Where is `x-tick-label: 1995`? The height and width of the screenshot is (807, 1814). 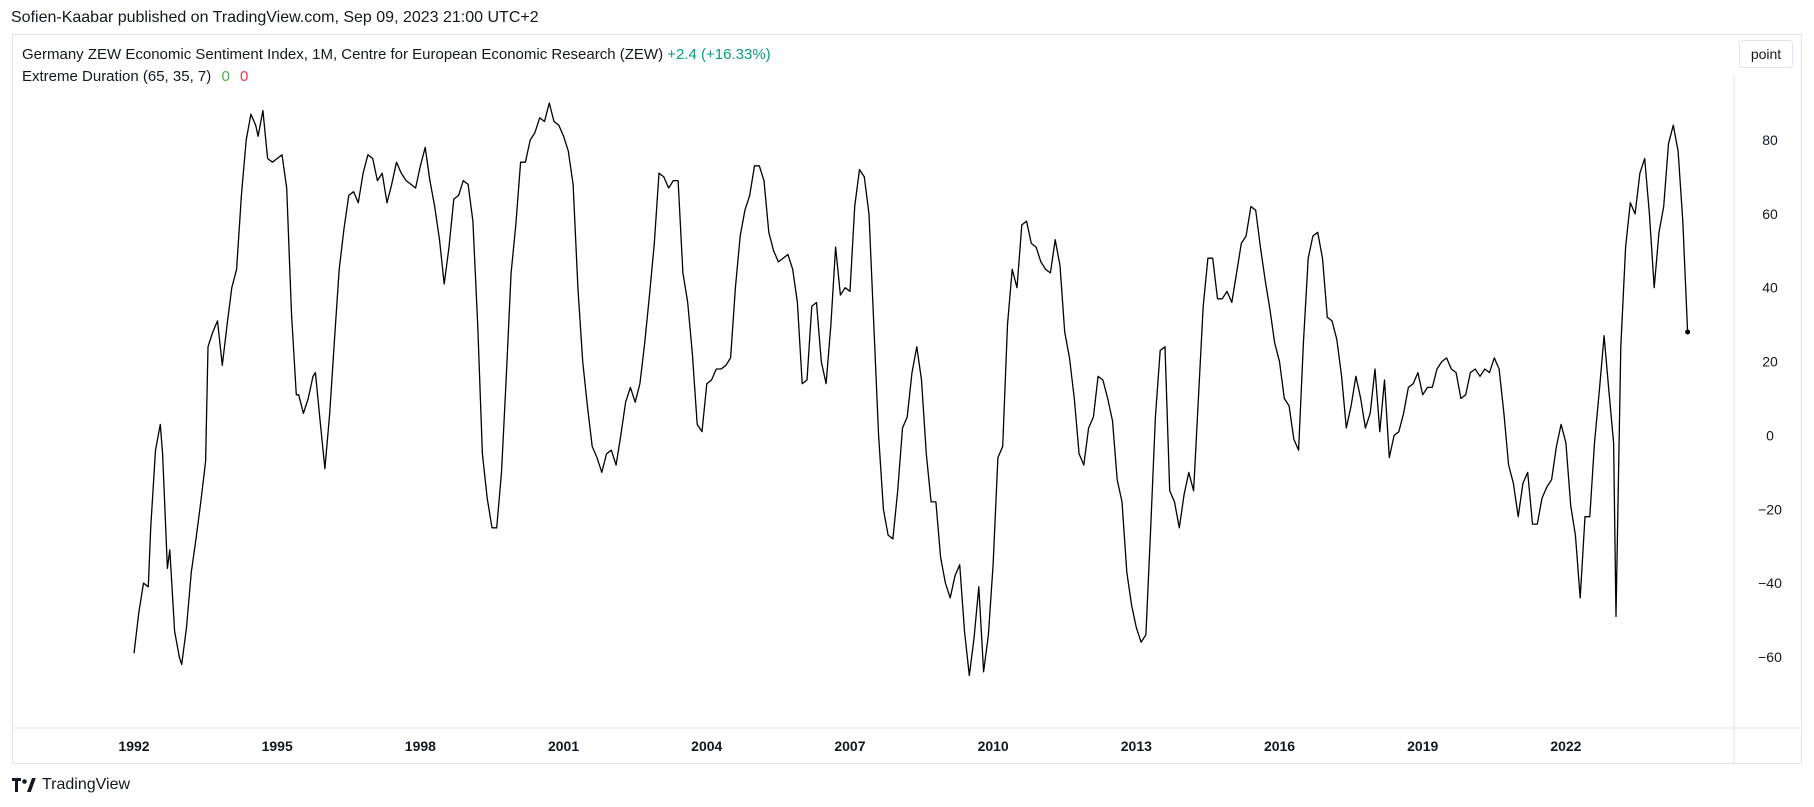 x-tick-label: 1995 is located at coordinates (277, 746).